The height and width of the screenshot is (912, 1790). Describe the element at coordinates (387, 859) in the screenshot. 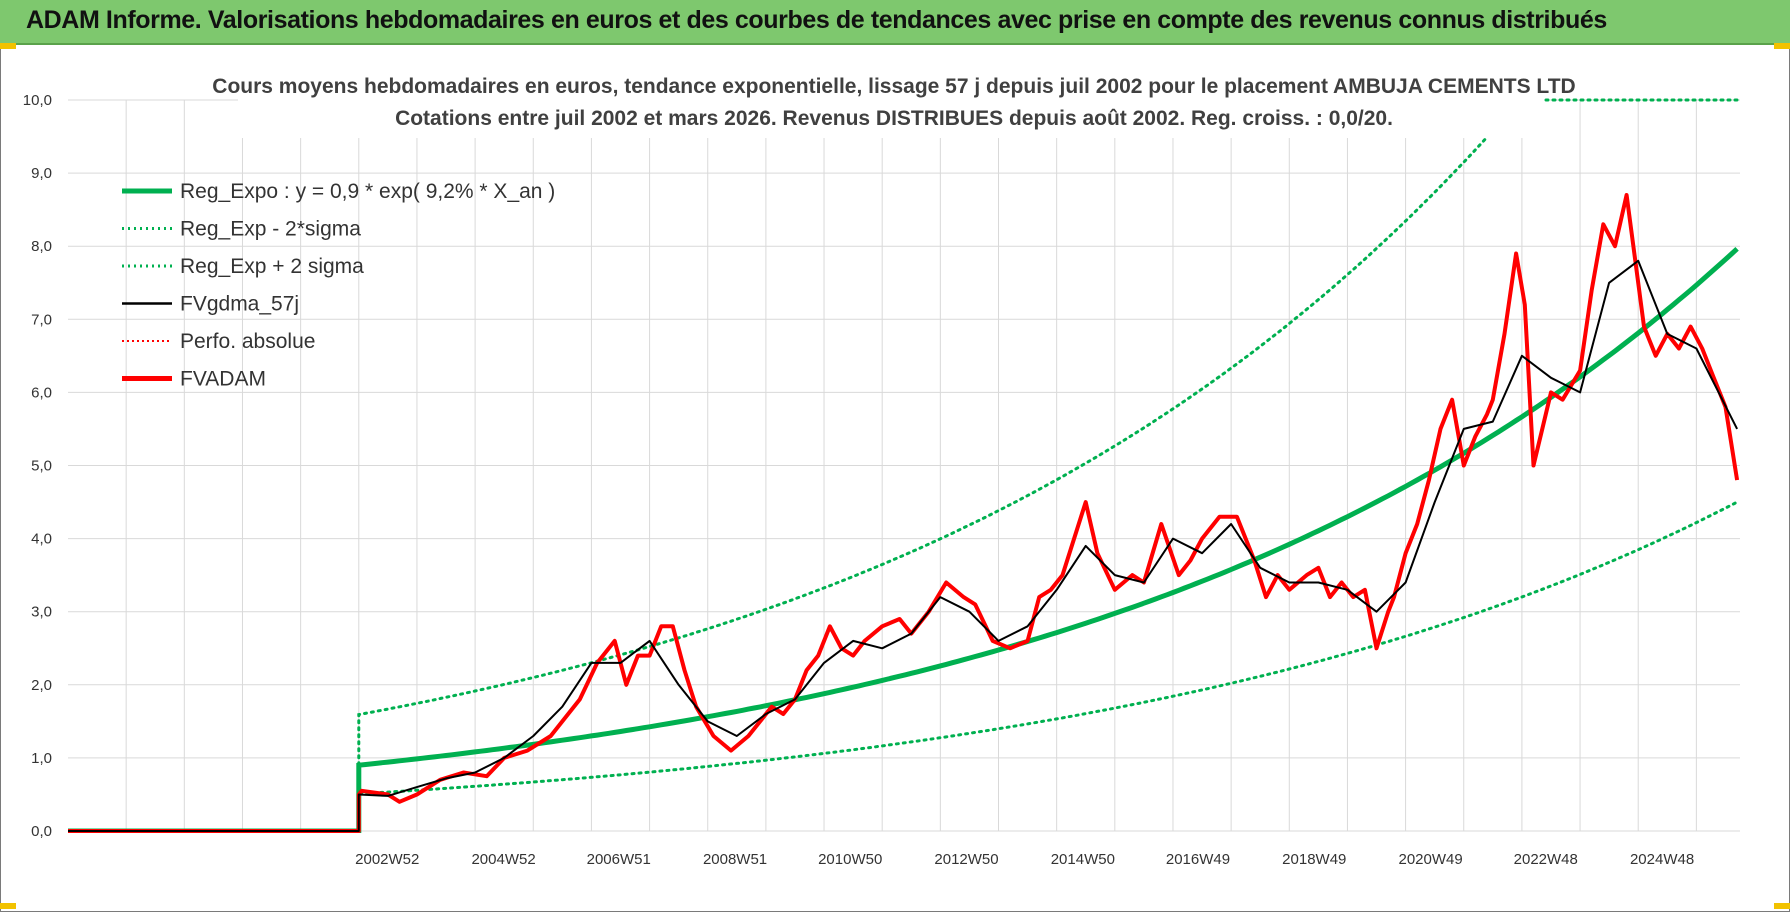

I see `x-tick-label: 2002W52` at that location.